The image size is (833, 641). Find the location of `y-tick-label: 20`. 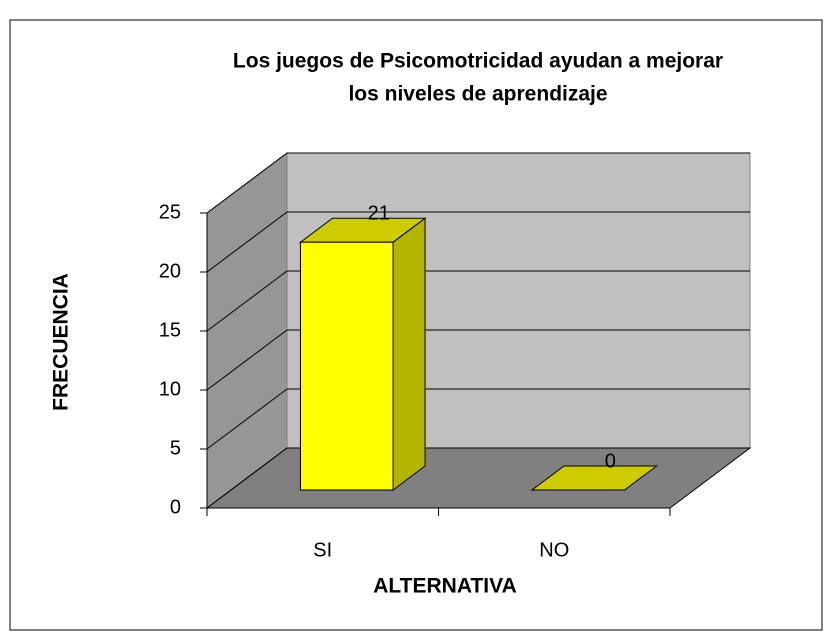

y-tick-label: 20 is located at coordinates (170, 271).